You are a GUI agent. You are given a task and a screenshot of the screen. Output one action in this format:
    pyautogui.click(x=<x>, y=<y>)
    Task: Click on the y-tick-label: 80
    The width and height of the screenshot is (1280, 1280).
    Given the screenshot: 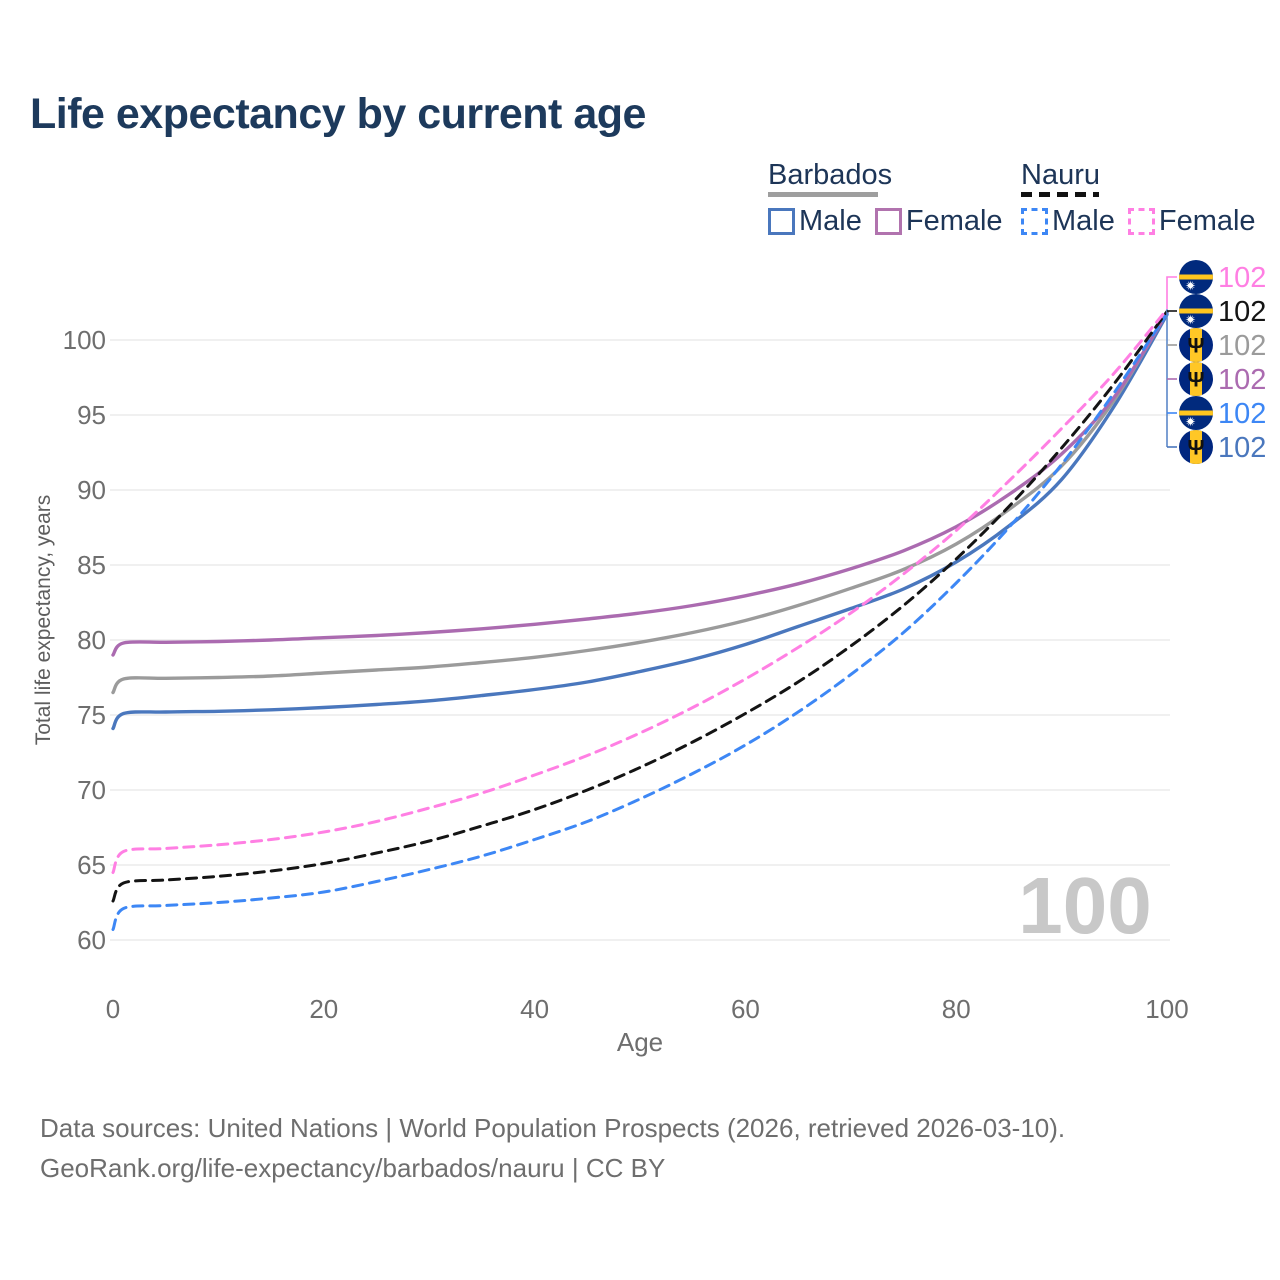 What is the action you would take?
    pyautogui.click(x=91, y=640)
    